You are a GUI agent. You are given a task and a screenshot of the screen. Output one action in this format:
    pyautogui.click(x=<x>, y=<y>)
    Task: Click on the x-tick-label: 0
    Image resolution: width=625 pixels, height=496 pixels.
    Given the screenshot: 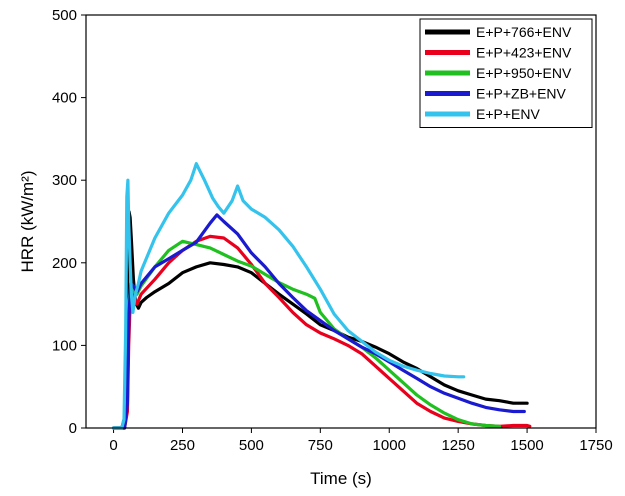 What is the action you would take?
    pyautogui.click(x=113, y=445)
    